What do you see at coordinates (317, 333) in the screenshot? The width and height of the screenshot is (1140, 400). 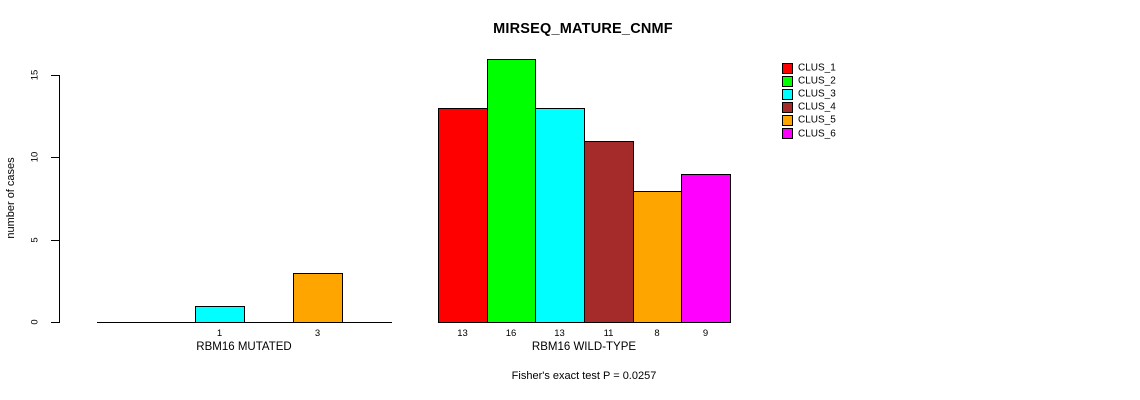 I see `bar-value-label: 3` at bounding box center [317, 333].